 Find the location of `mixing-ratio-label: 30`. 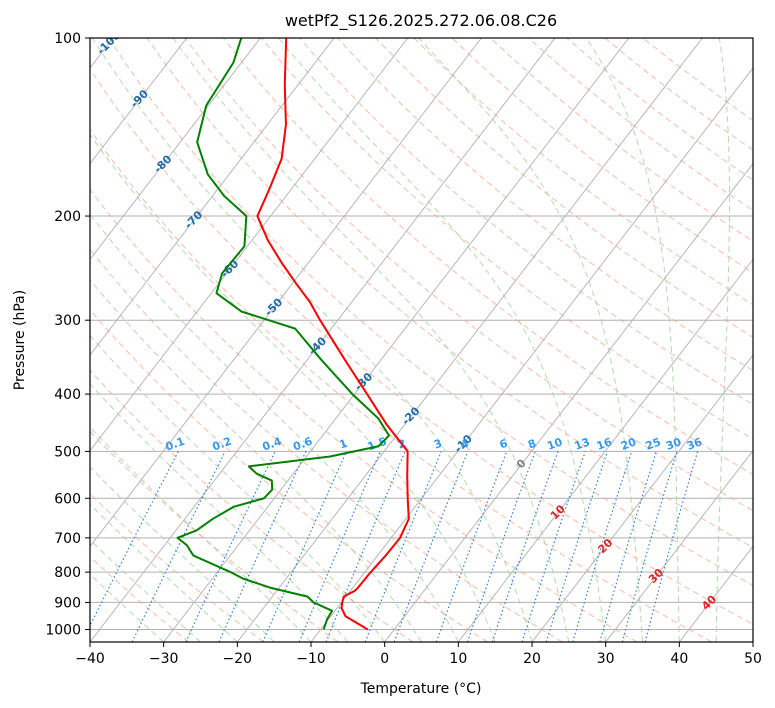

mixing-ratio-label: 30 is located at coordinates (673, 444).